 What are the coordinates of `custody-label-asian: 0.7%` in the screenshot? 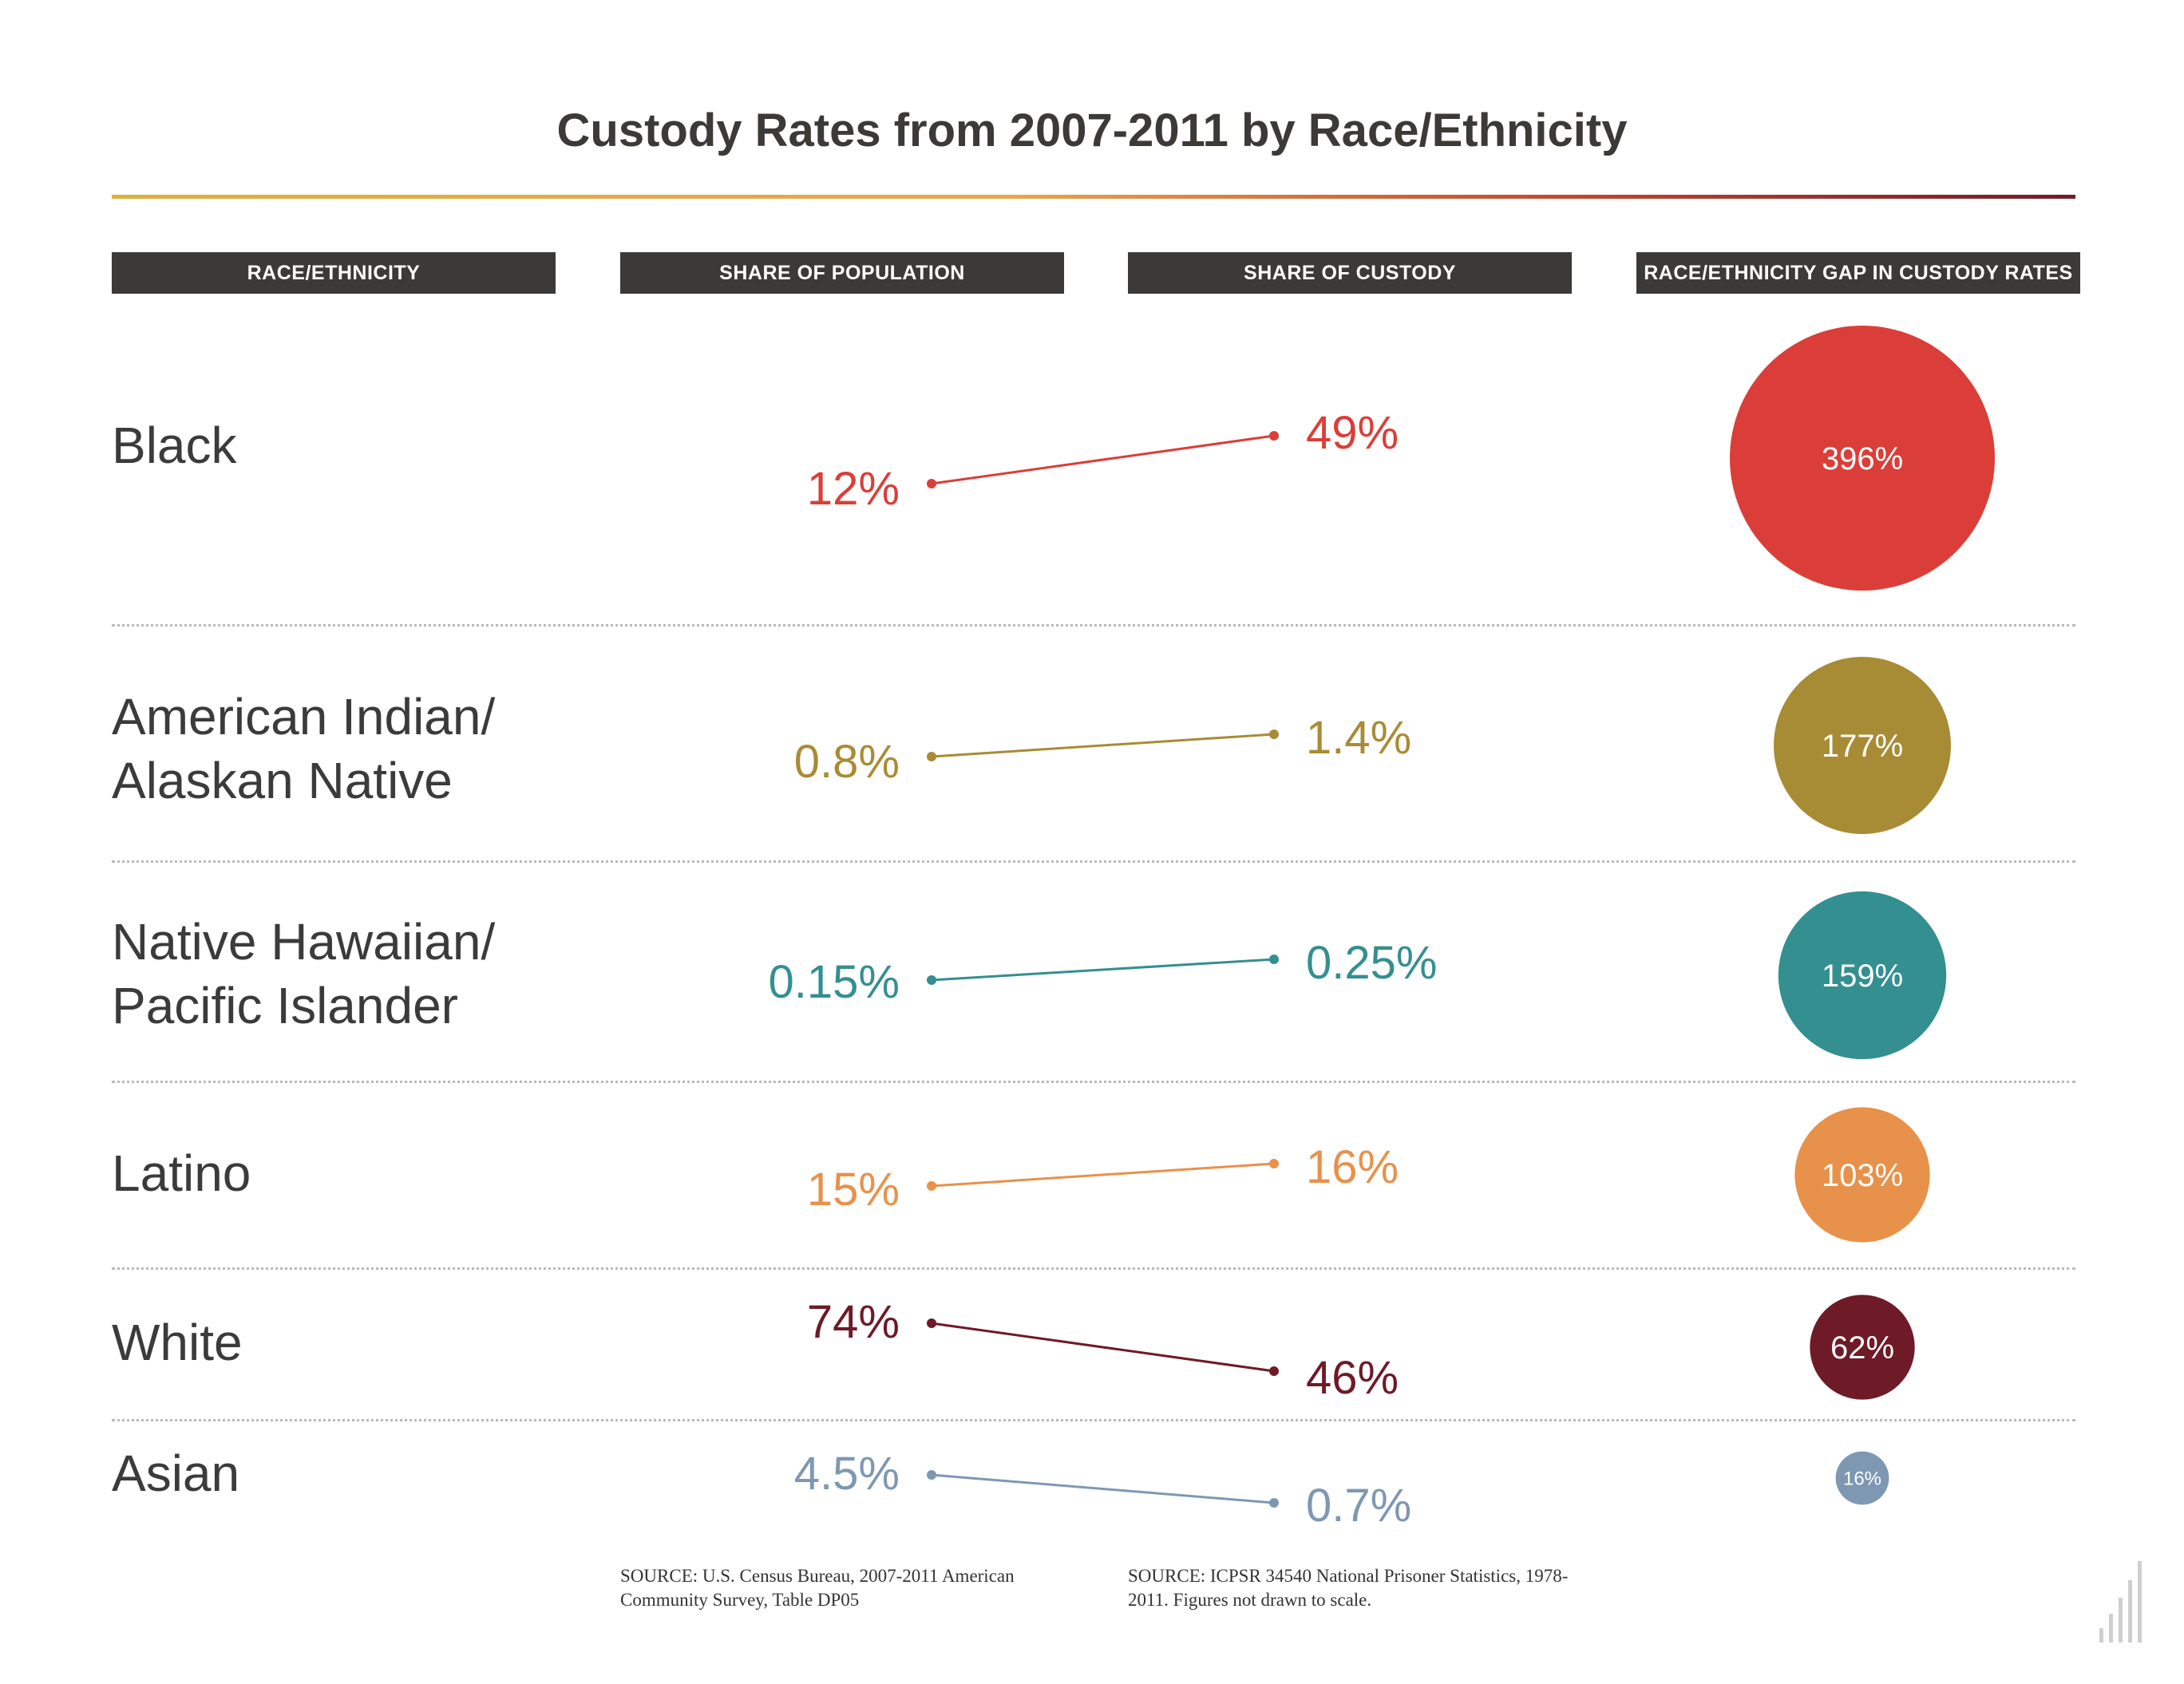 It's located at (1358, 1506).